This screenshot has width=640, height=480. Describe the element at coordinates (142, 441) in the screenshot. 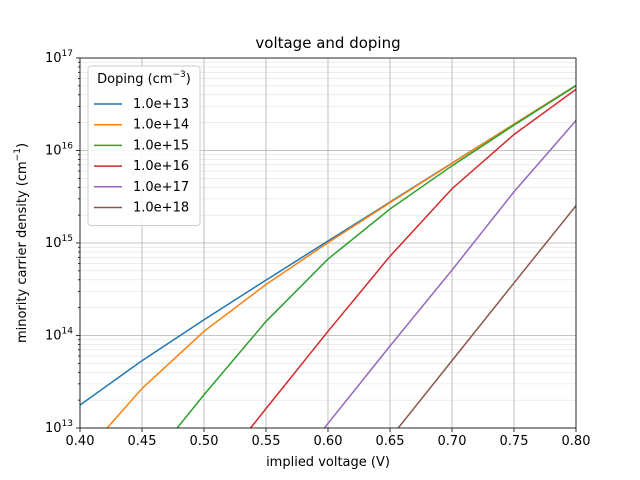

I see `x-tick-label: 0.45` at that location.